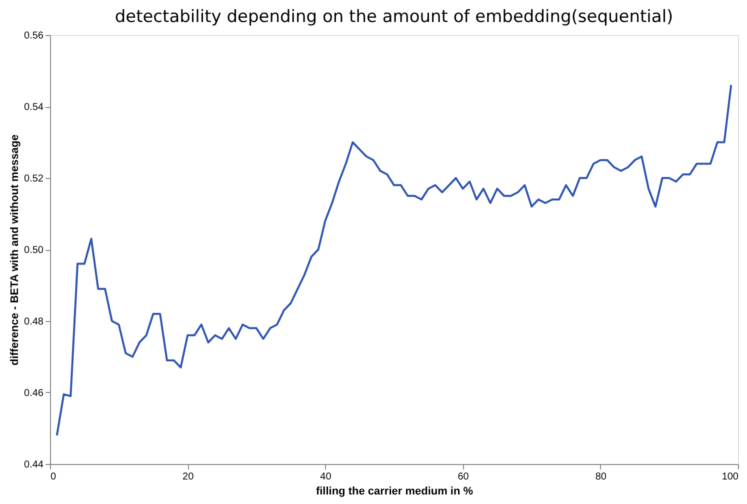 The image size is (747, 504). What do you see at coordinates (34, 465) in the screenshot?
I see `y-tick-label: 0.44` at bounding box center [34, 465].